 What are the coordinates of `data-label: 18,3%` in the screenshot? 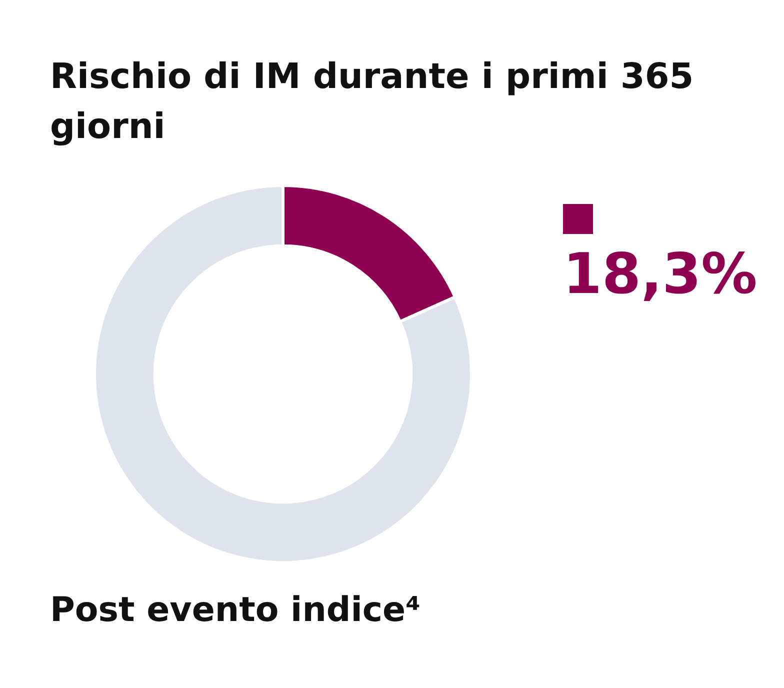 It's located at (660, 274).